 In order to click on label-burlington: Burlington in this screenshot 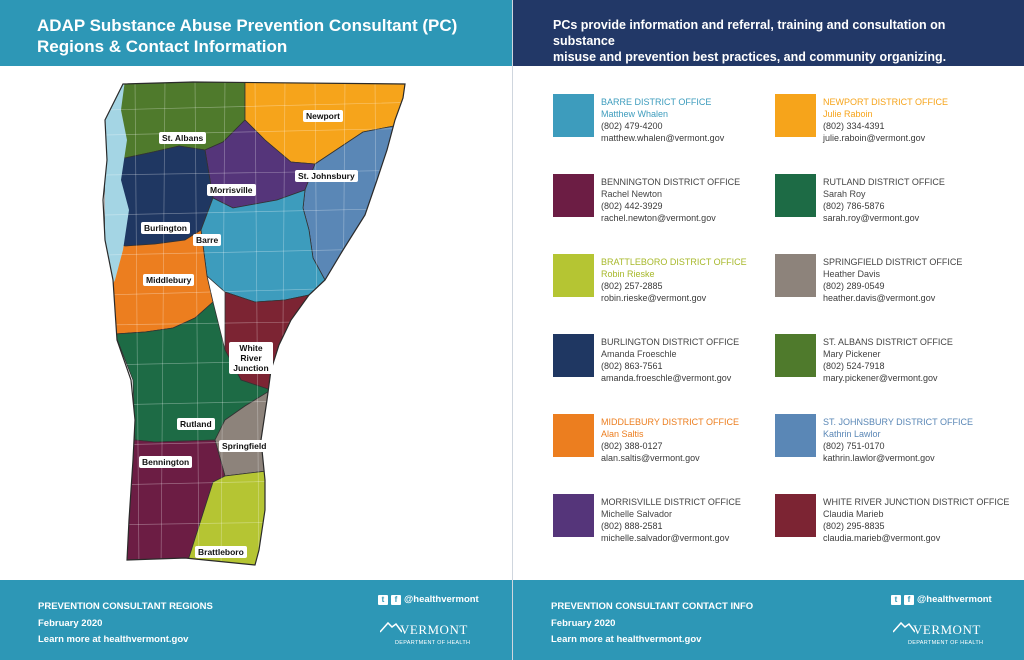, I will do `click(165, 228)`.